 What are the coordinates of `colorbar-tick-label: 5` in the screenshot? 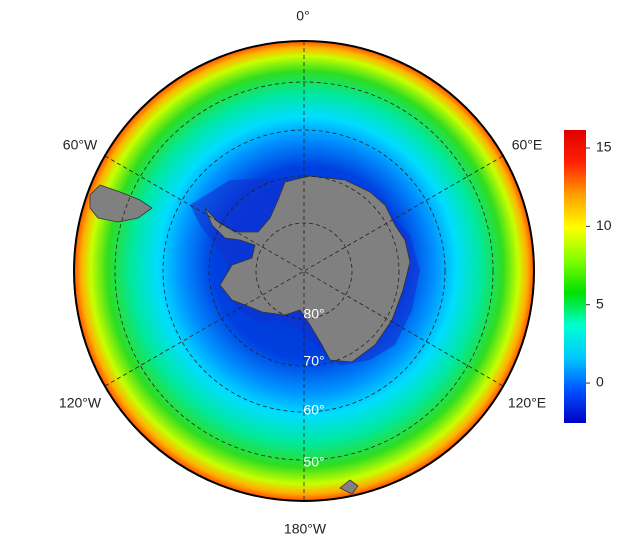 It's located at (600, 303).